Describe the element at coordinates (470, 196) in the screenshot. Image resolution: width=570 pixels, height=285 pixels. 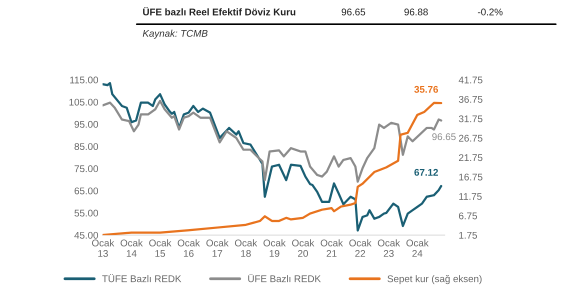
I see `y2-tick-label: 11.75` at that location.